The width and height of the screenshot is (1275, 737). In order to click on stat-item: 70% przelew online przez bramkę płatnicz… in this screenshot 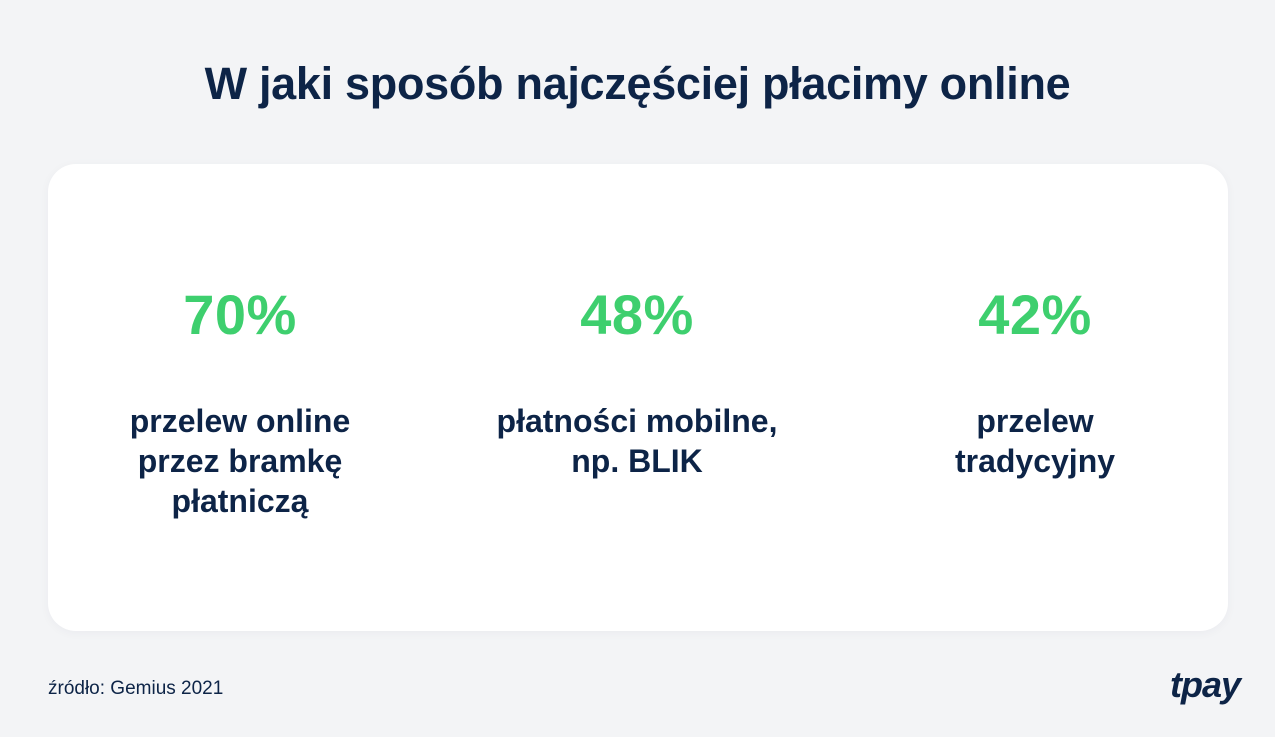, I will do `click(240, 401)`.